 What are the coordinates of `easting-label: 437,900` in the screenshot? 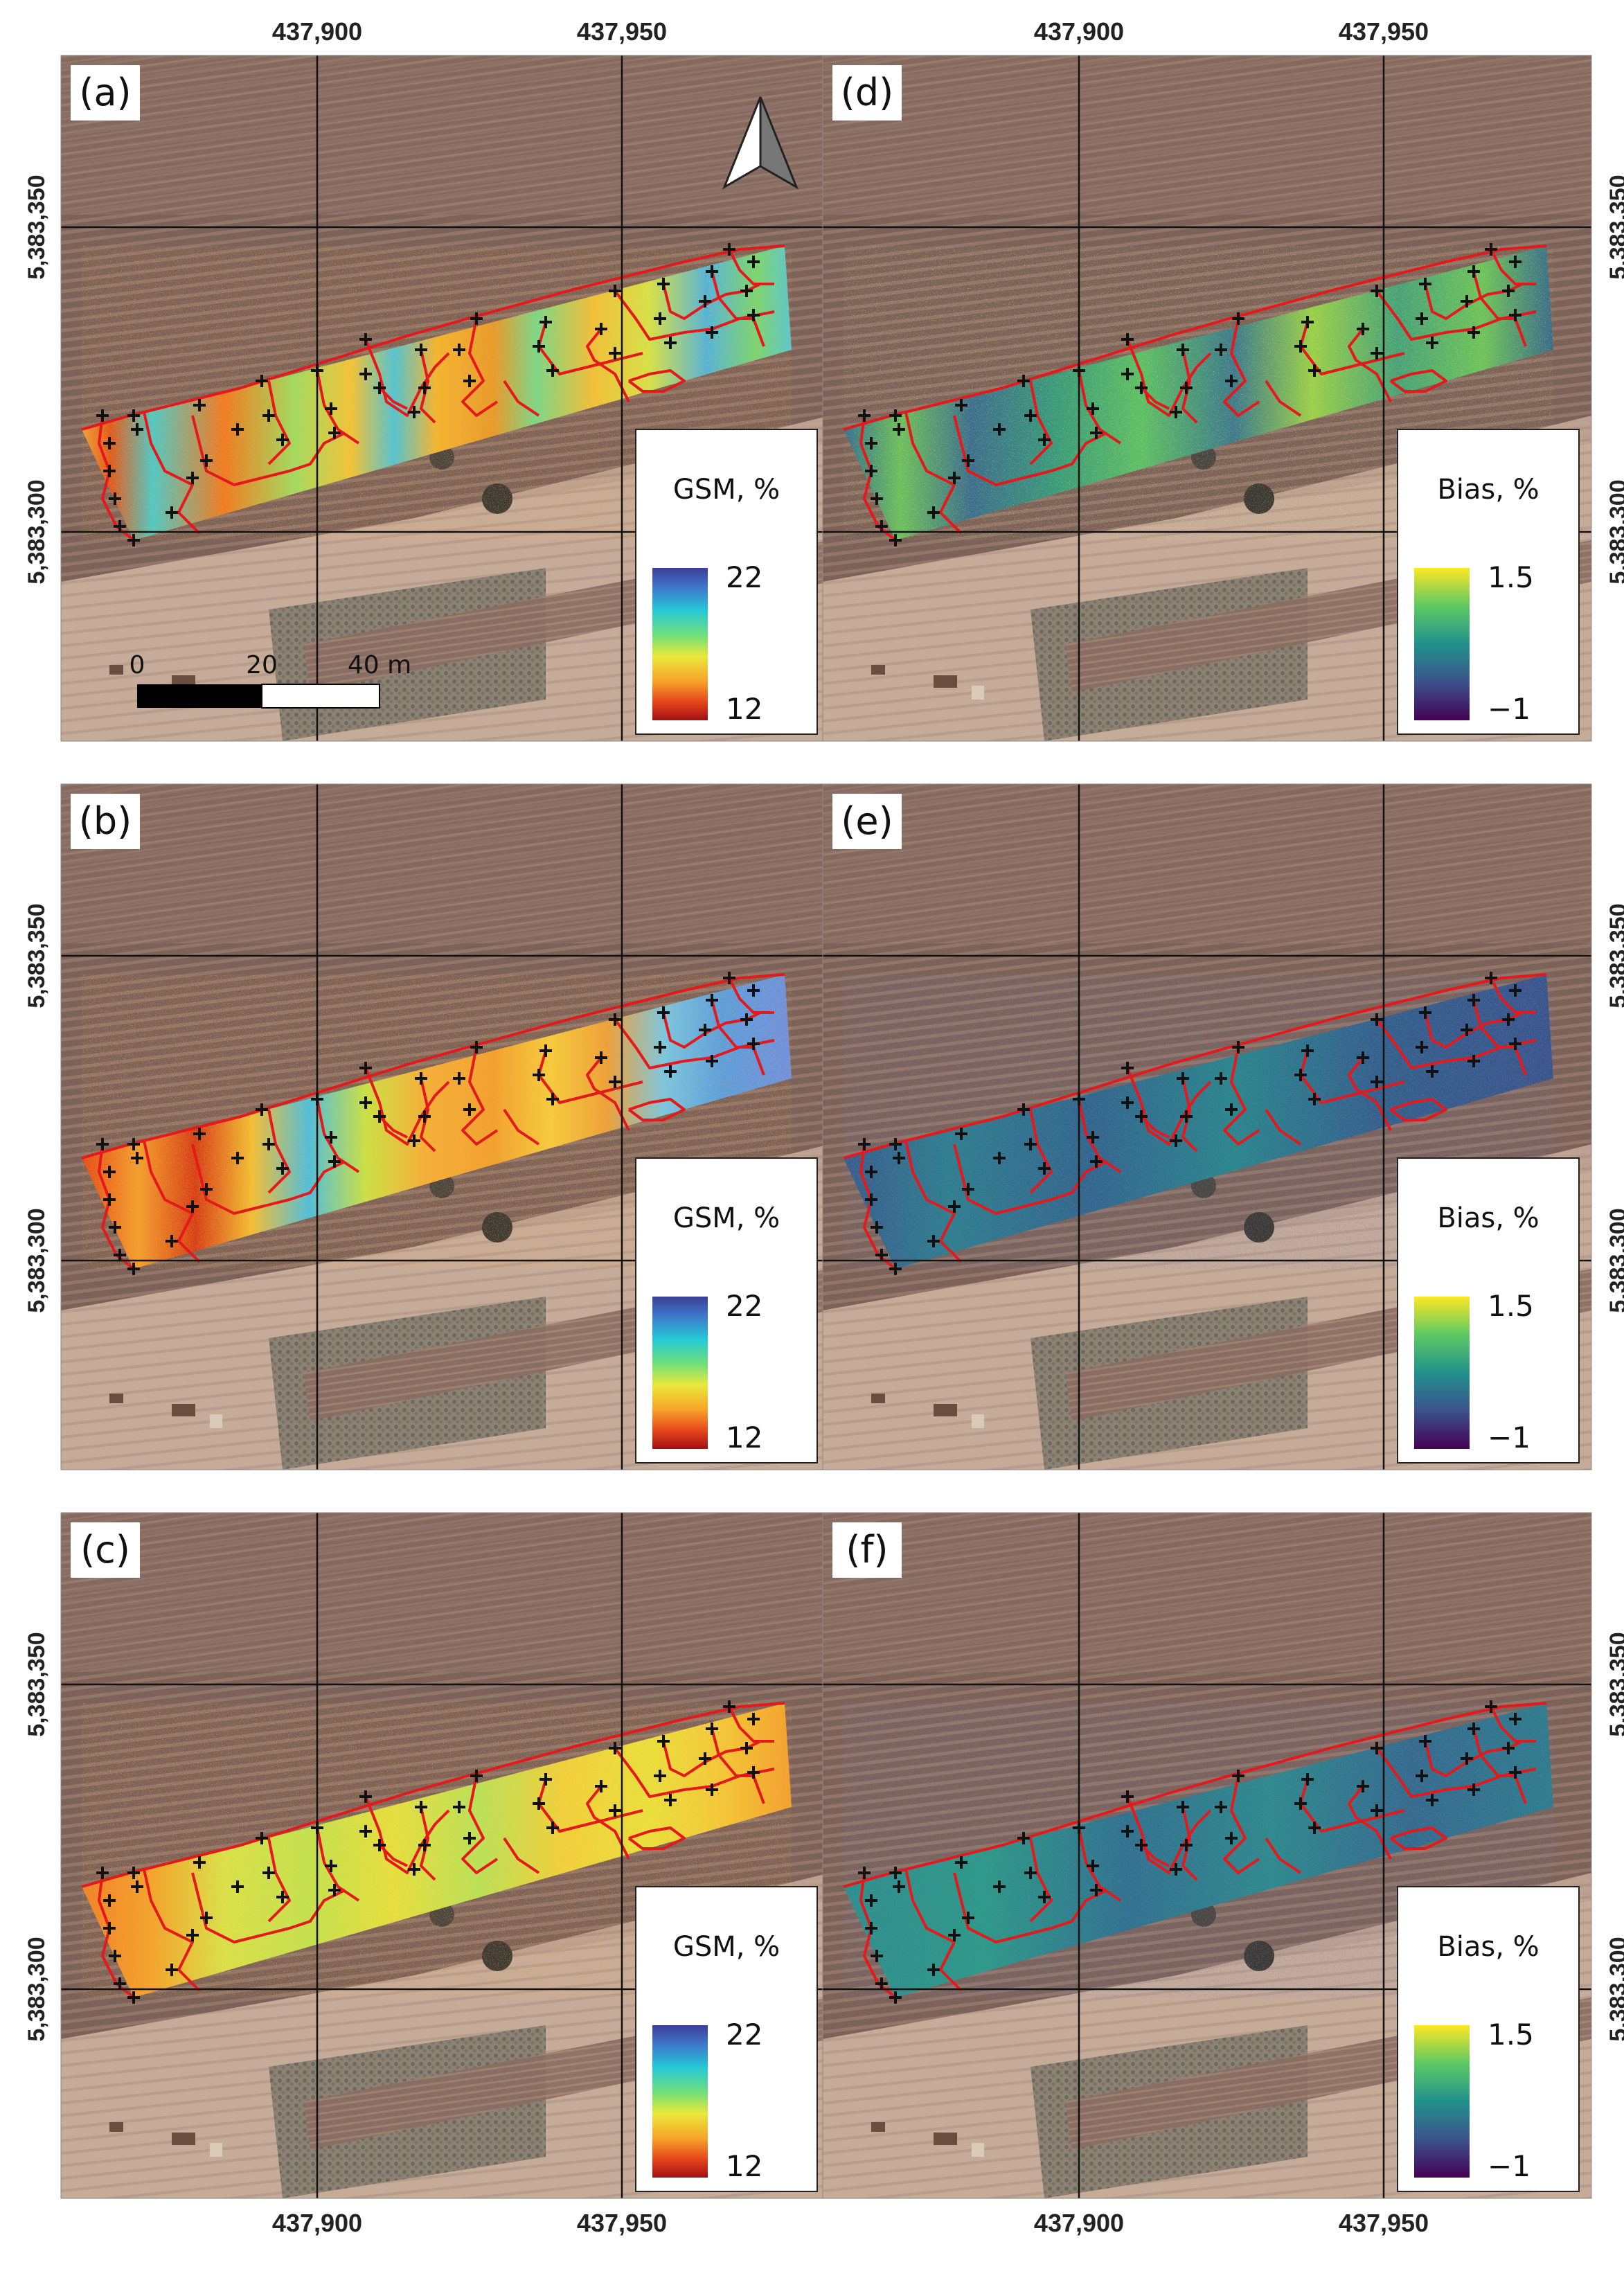 It's located at (1079, 2223).